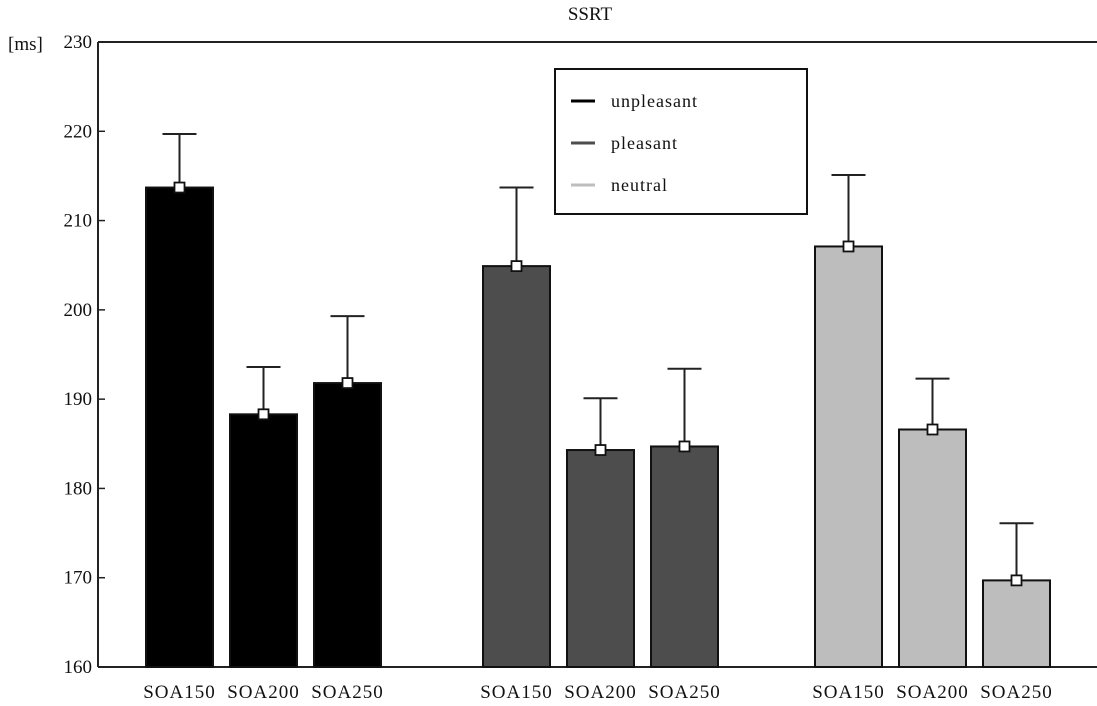 The width and height of the screenshot is (1097, 706). I want to click on bar-pleasant-soa150, so click(516, 466).